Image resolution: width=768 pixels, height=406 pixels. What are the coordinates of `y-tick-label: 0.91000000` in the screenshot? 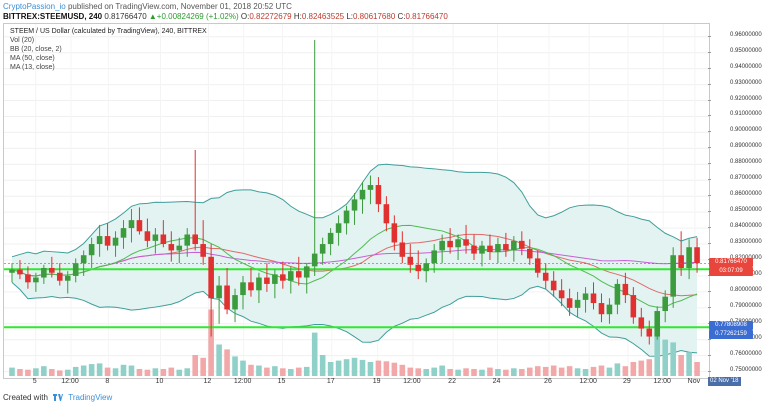 It's located at (746, 114).